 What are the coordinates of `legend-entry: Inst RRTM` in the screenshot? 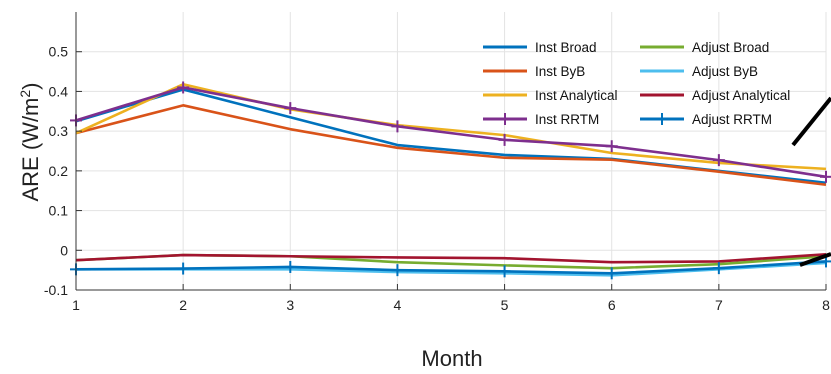 It's located at (541, 119).